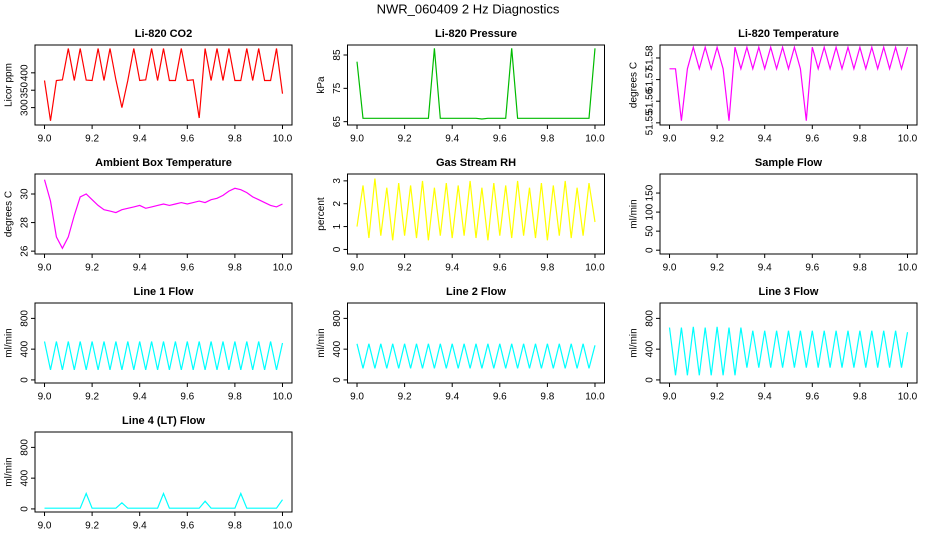  What do you see at coordinates (650, 100) in the screenshot?
I see `y-tick-label: 51.56` at bounding box center [650, 100].